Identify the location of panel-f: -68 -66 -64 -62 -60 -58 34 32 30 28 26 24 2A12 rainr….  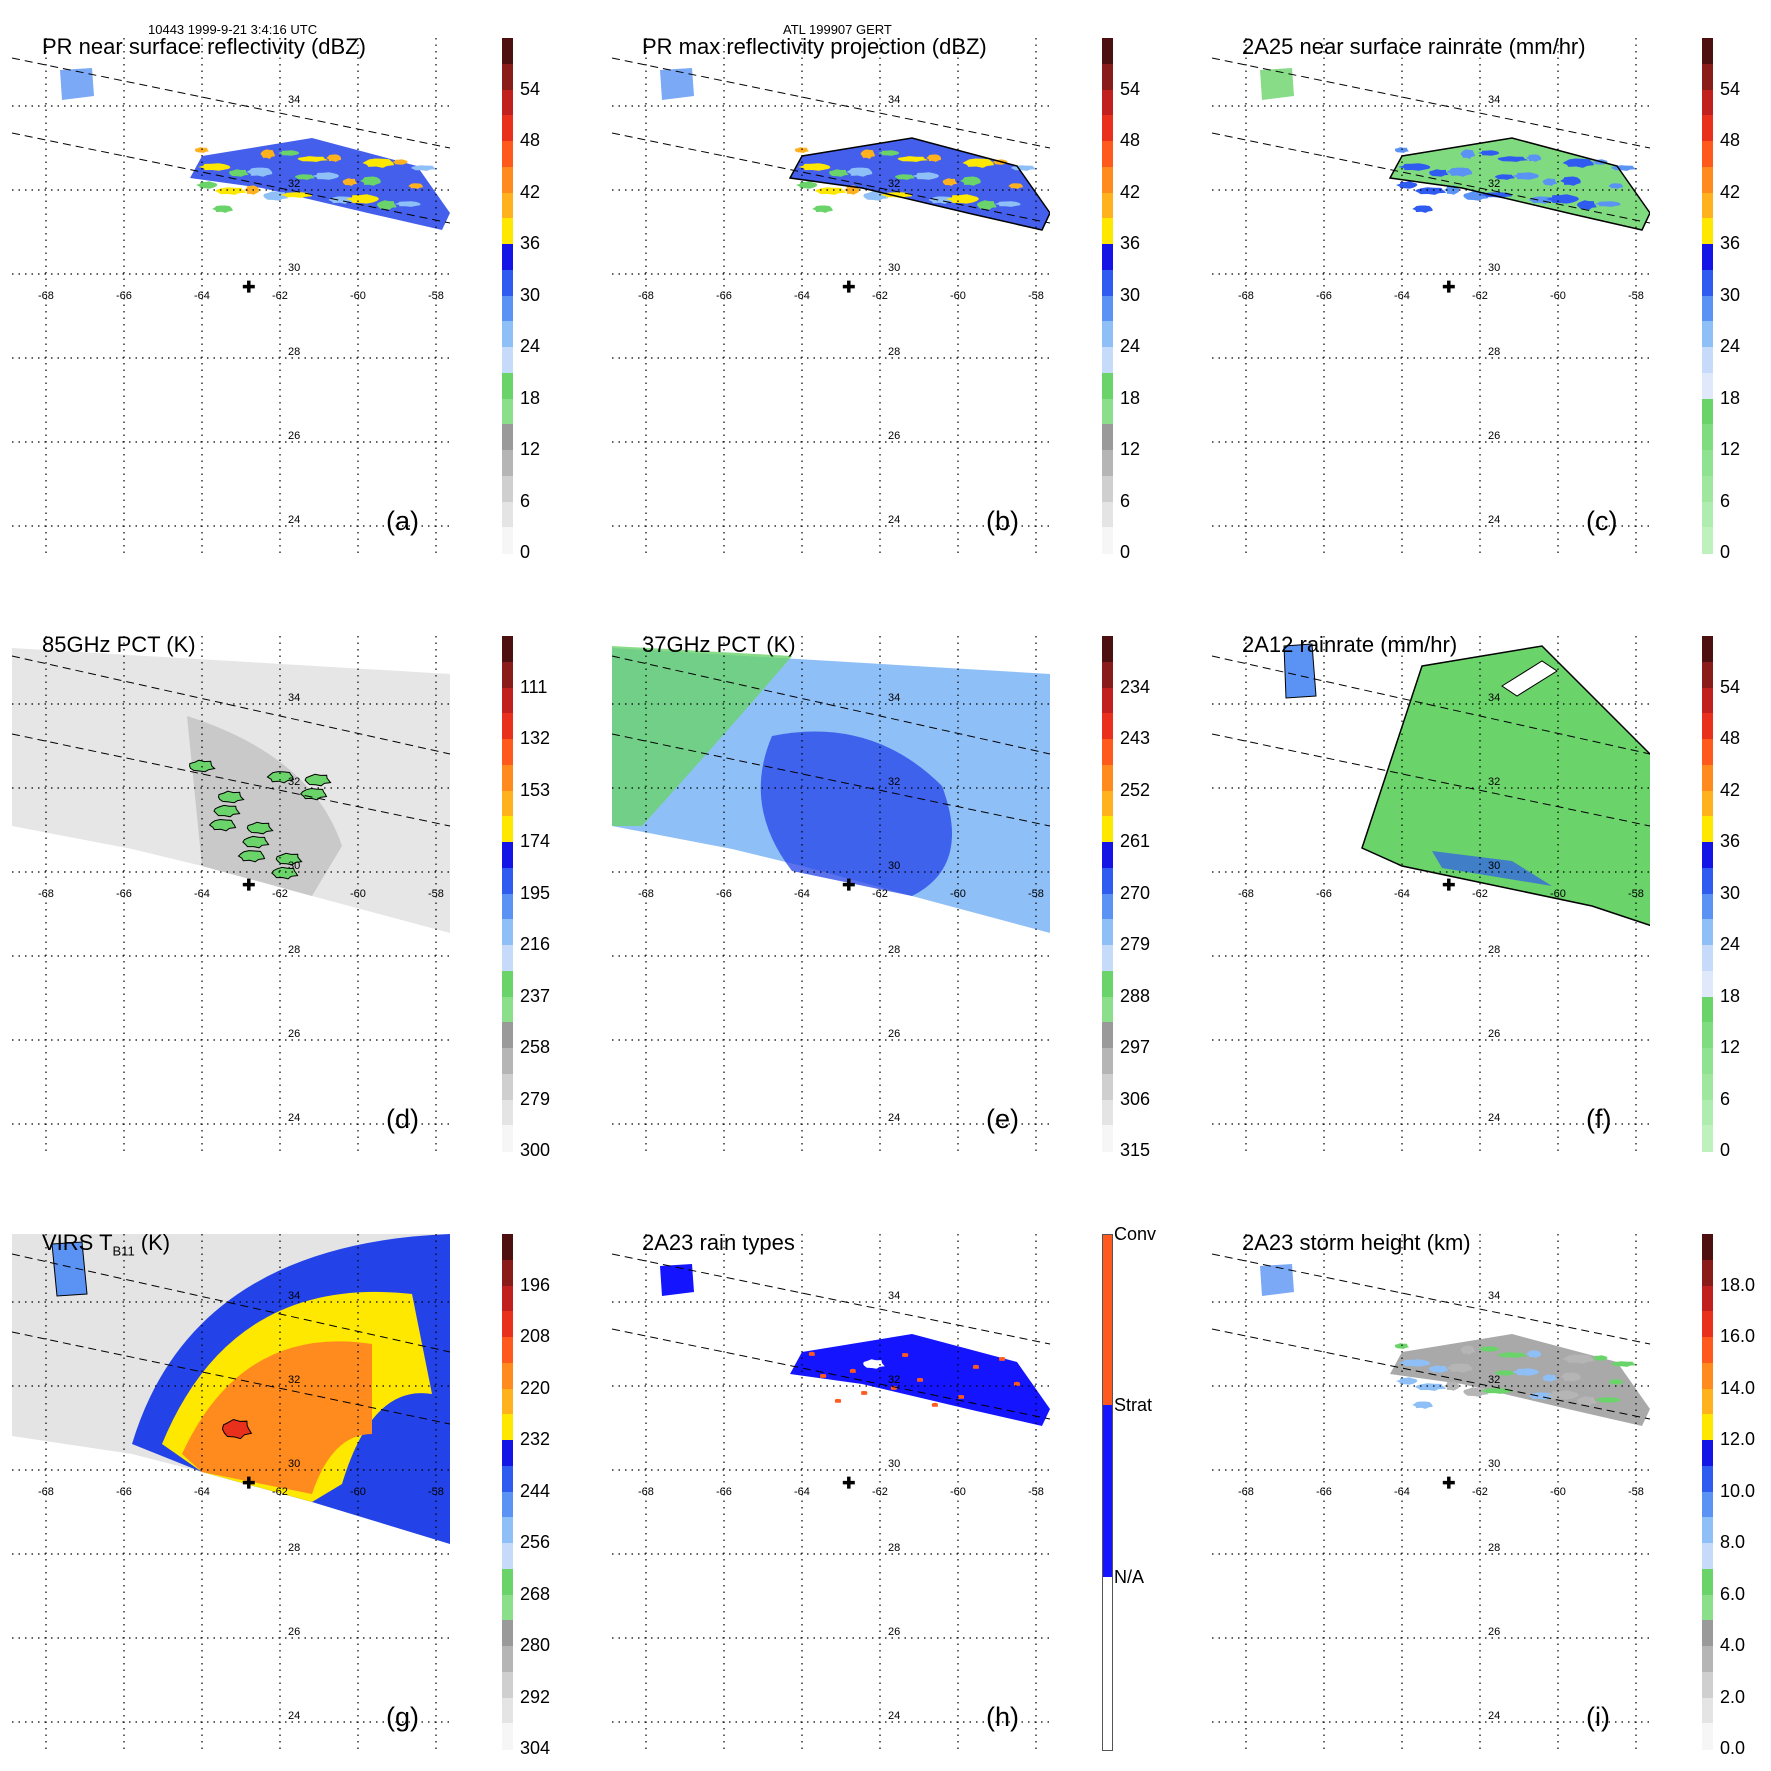
(1491, 896).